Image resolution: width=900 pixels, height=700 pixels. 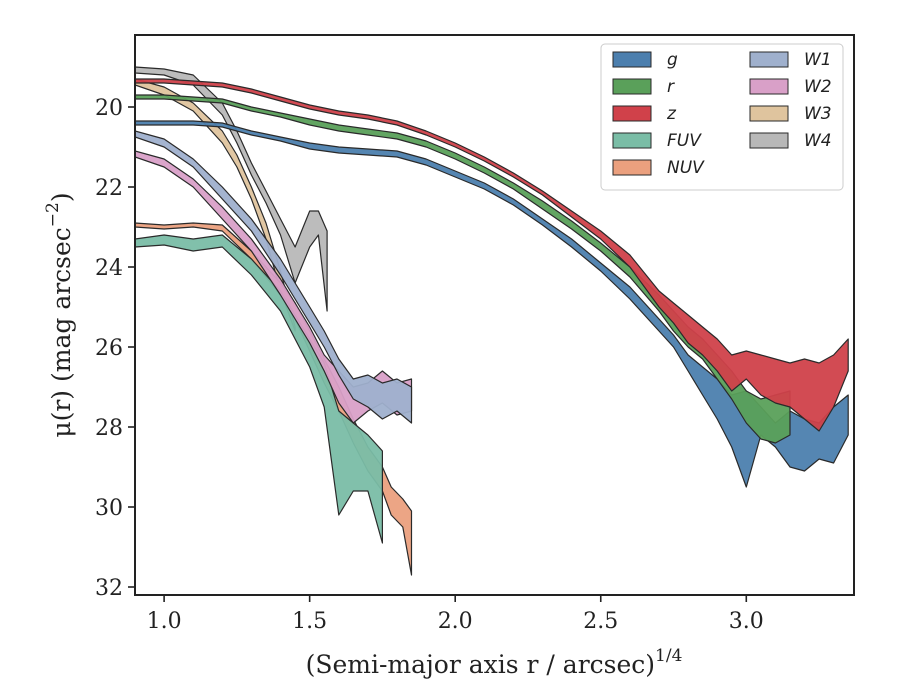 I want to click on x-tick-label: 1.0, so click(x=164, y=621).